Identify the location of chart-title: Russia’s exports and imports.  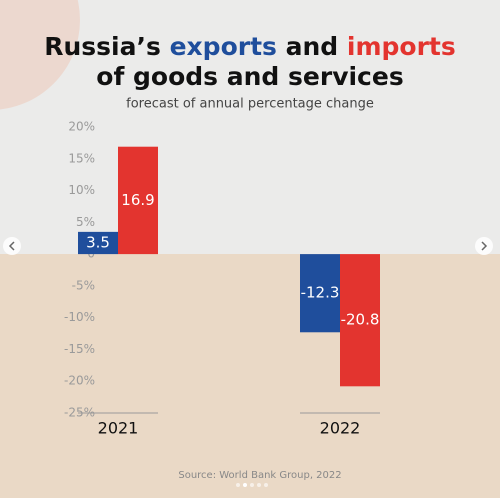
(250, 46).